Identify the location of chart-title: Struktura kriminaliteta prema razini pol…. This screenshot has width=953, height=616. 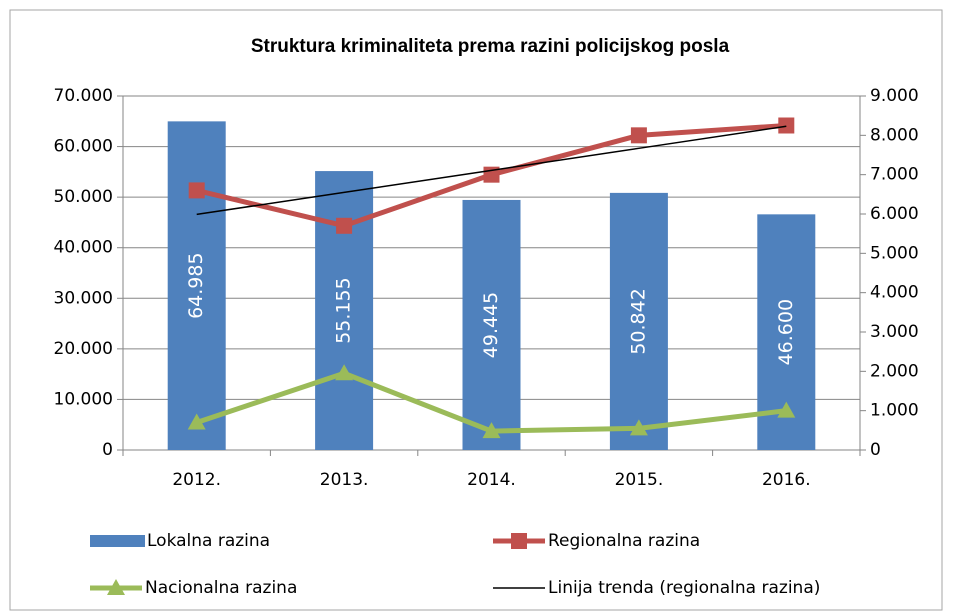
(490, 46).